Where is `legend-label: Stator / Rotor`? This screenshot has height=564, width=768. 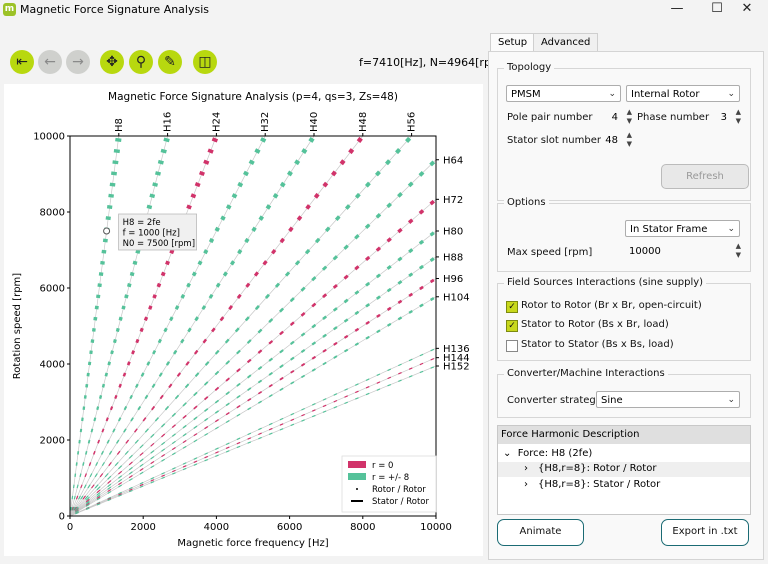
legend-label: Stator / Rotor is located at coordinates (400, 502).